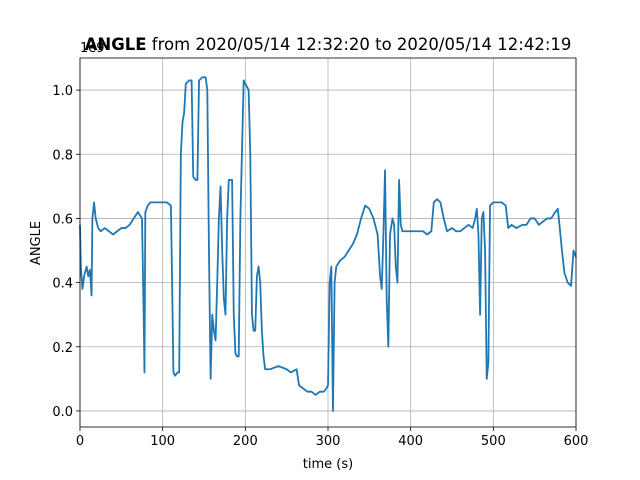 The width and height of the screenshot is (640, 480). I want to click on x-tick-label: 200, so click(245, 441).